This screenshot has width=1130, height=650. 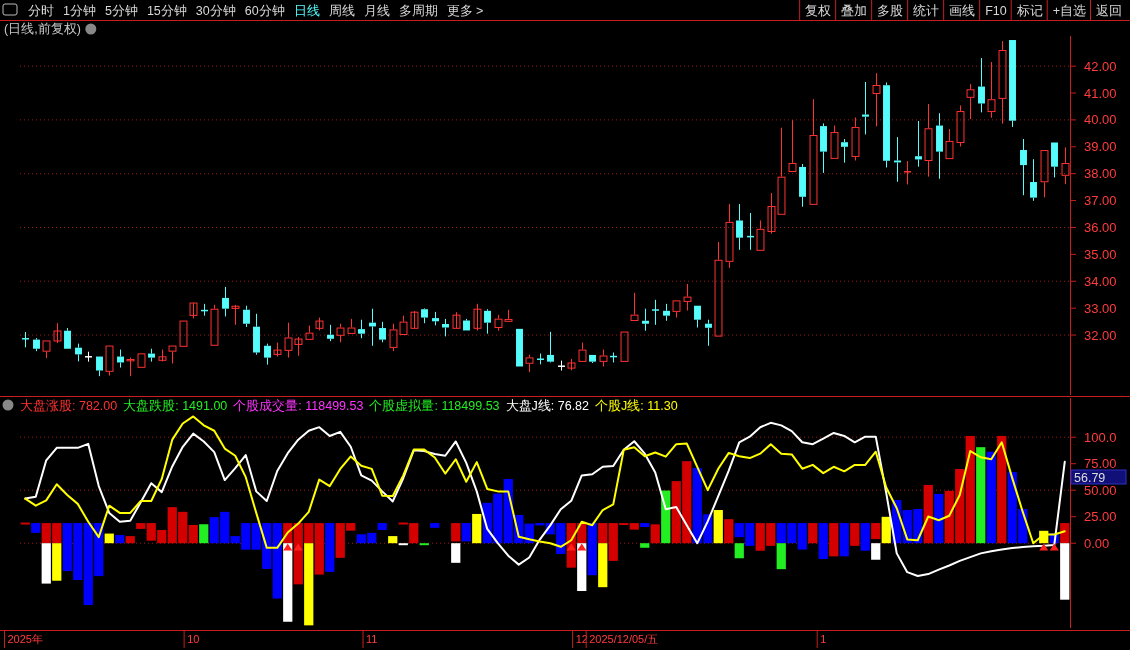 I want to click on y-tick-label: 36.00, so click(x=1100, y=227).